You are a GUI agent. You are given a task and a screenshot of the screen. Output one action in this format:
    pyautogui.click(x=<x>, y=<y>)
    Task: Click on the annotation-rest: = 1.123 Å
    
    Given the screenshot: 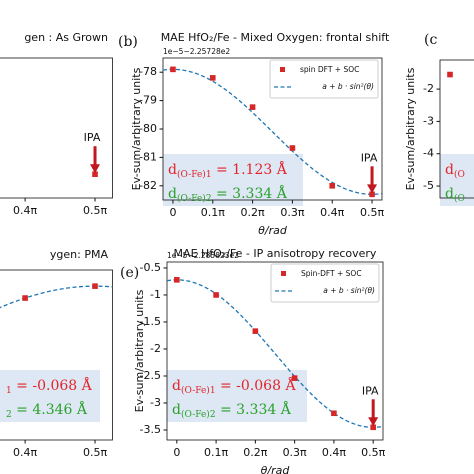 What is the action you would take?
    pyautogui.click(x=250, y=169)
    